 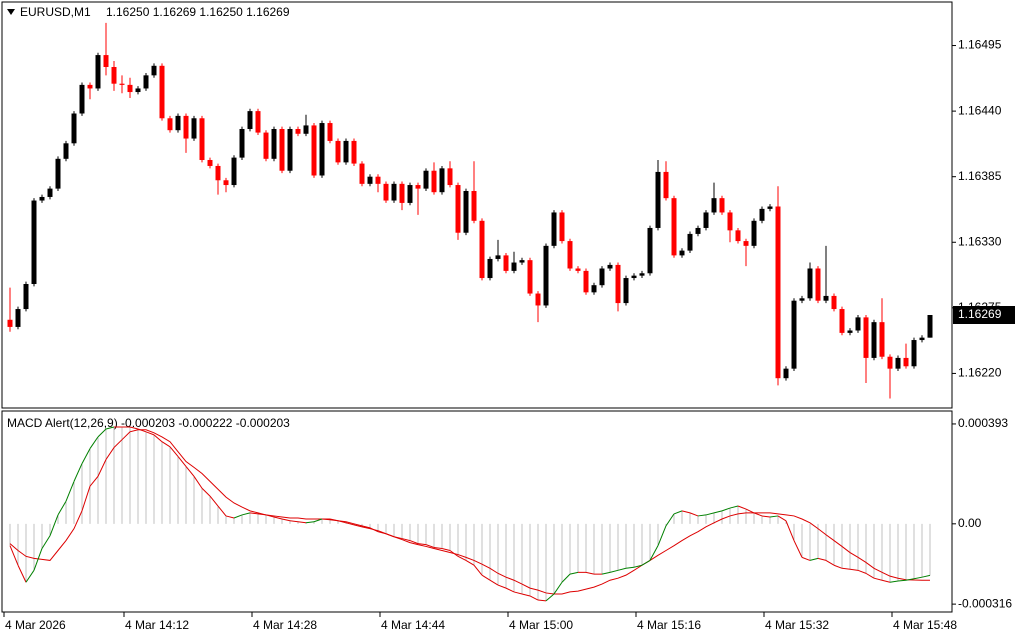 What do you see at coordinates (11, 12) in the screenshot?
I see `symbol-menu-icon` at bounding box center [11, 12].